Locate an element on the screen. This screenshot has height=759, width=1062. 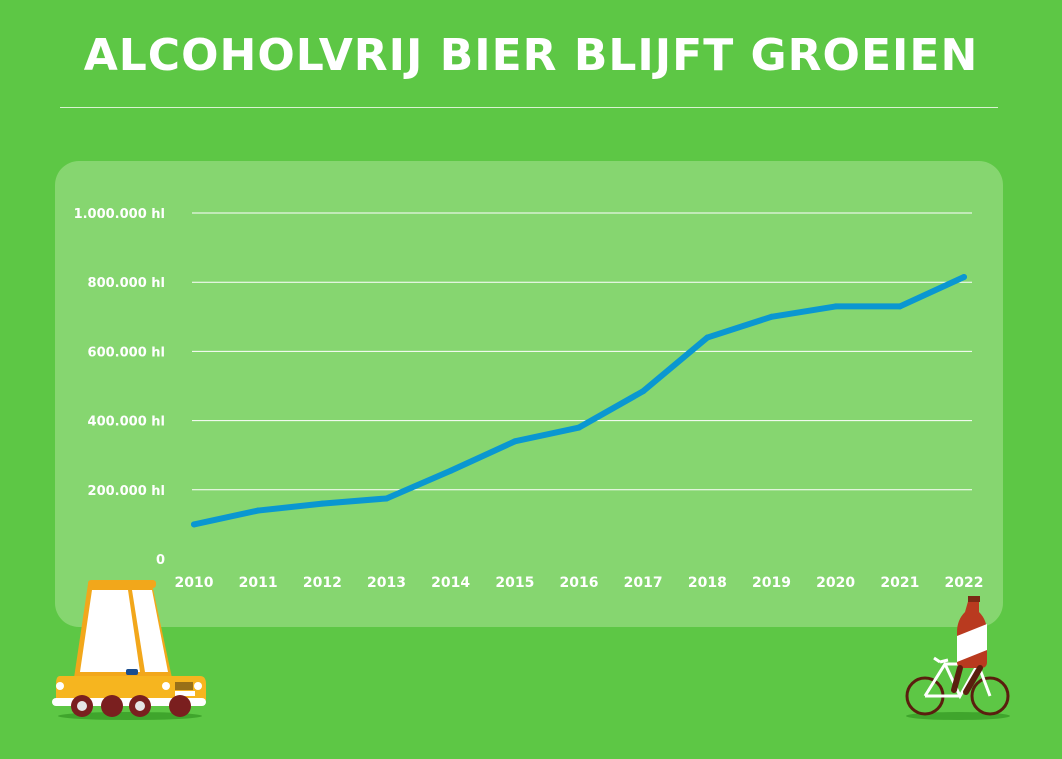
x-tick-label: 2010 is located at coordinates (194, 583).